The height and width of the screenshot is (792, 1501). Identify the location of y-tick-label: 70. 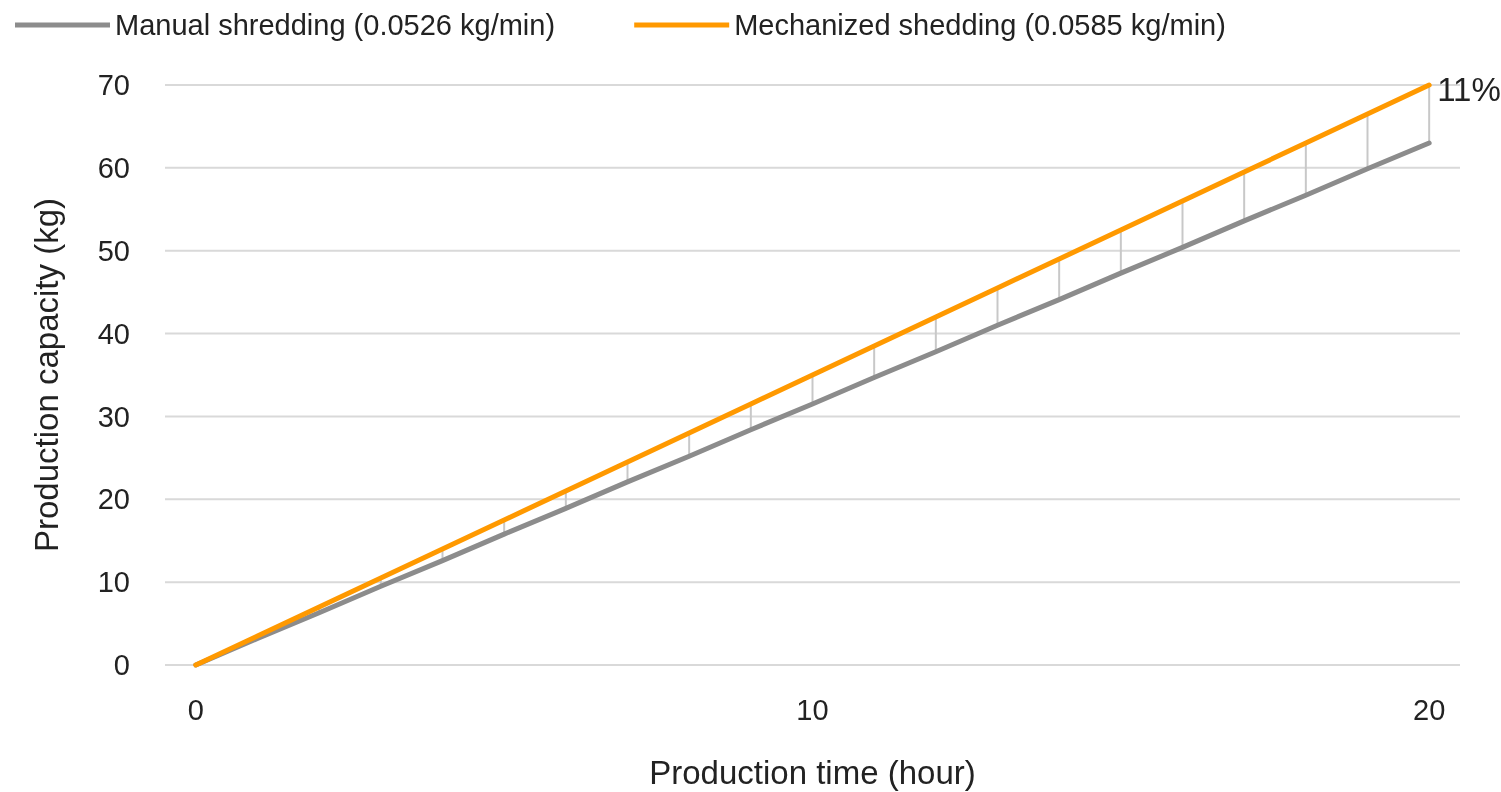
(113, 85).